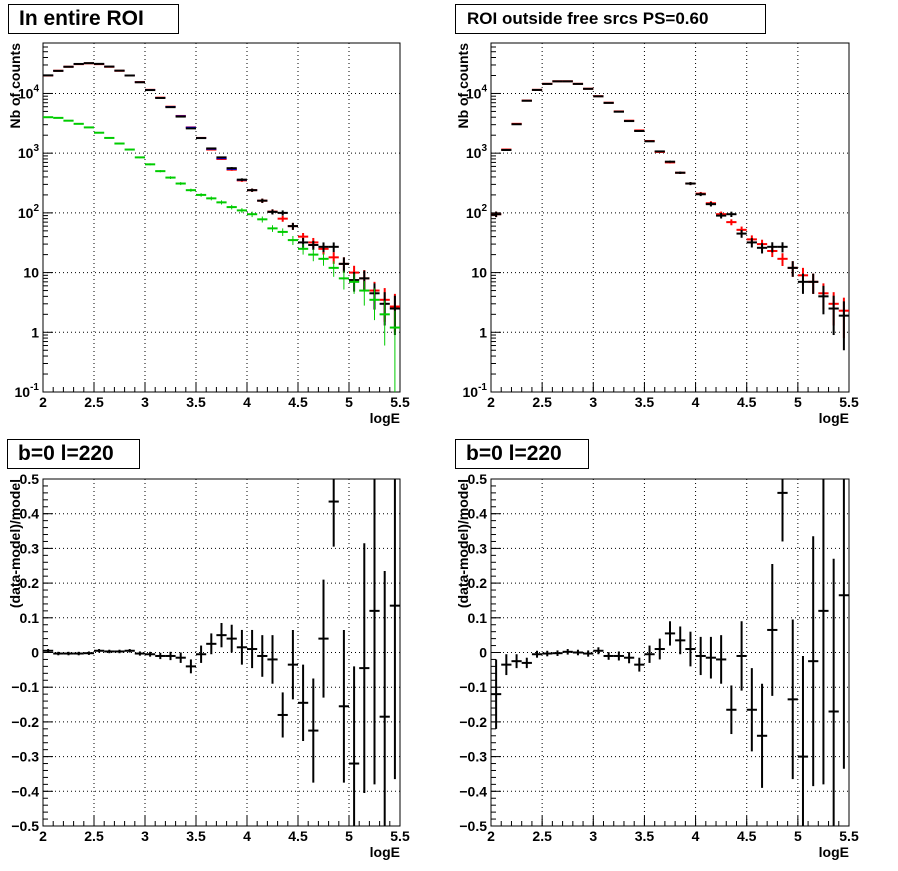 The width and height of the screenshot is (898, 871). Describe the element at coordinates (93, 19) in the screenshot. I see `panel-title-top-left: In entire ROI` at that location.